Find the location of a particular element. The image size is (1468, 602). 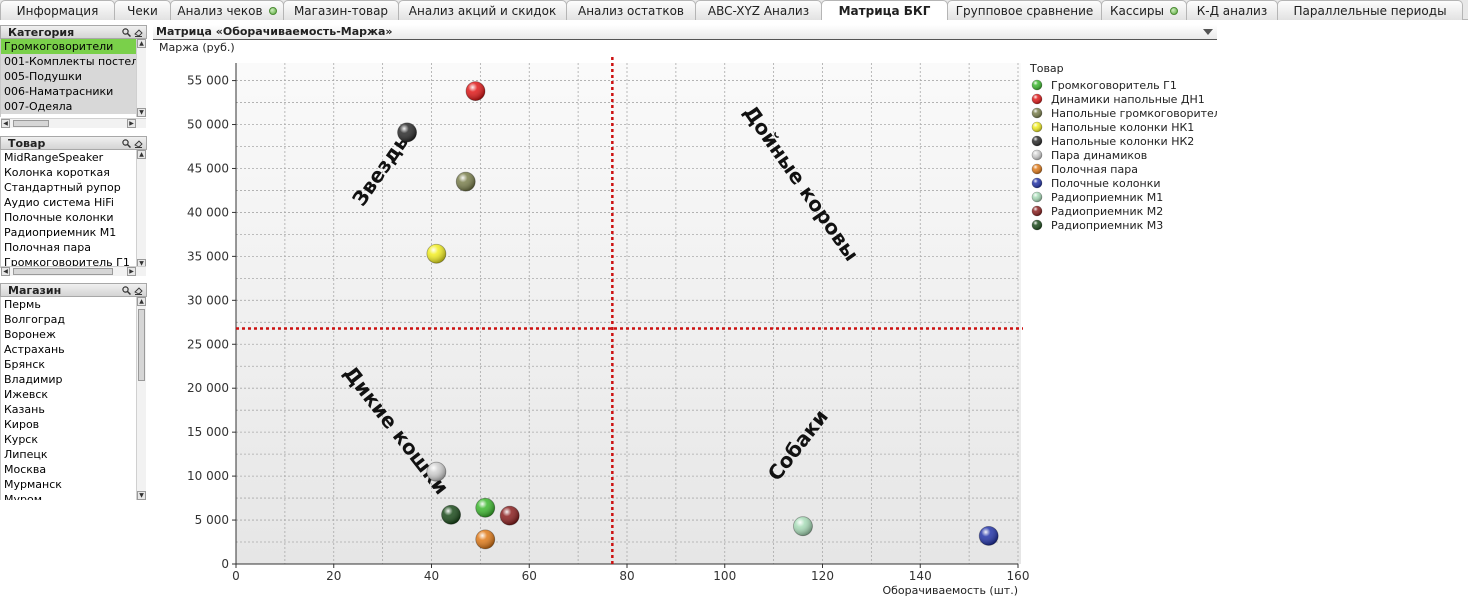

list-item: Брянск is located at coordinates (25, 364).